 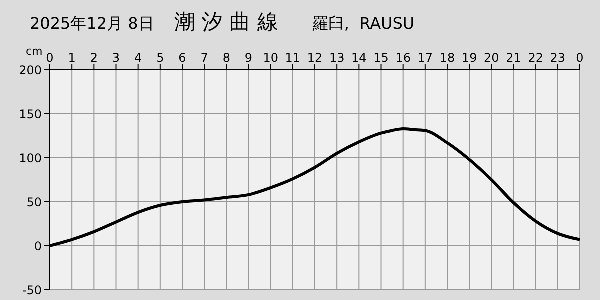 I want to click on x-tick-label: 9, so click(x=248, y=58).